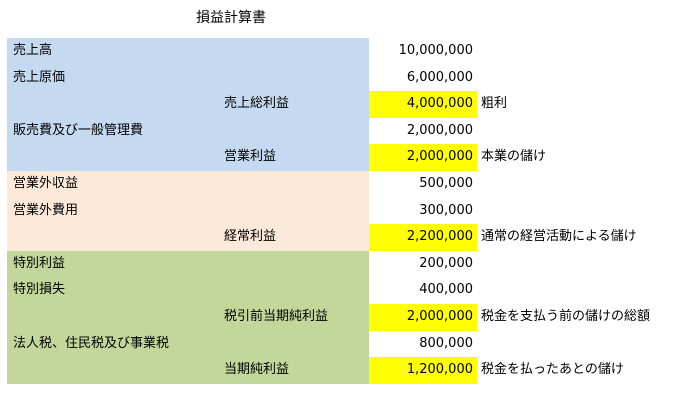 This screenshot has width=700, height=405. I want to click on item-value: 300,000, so click(446, 210).